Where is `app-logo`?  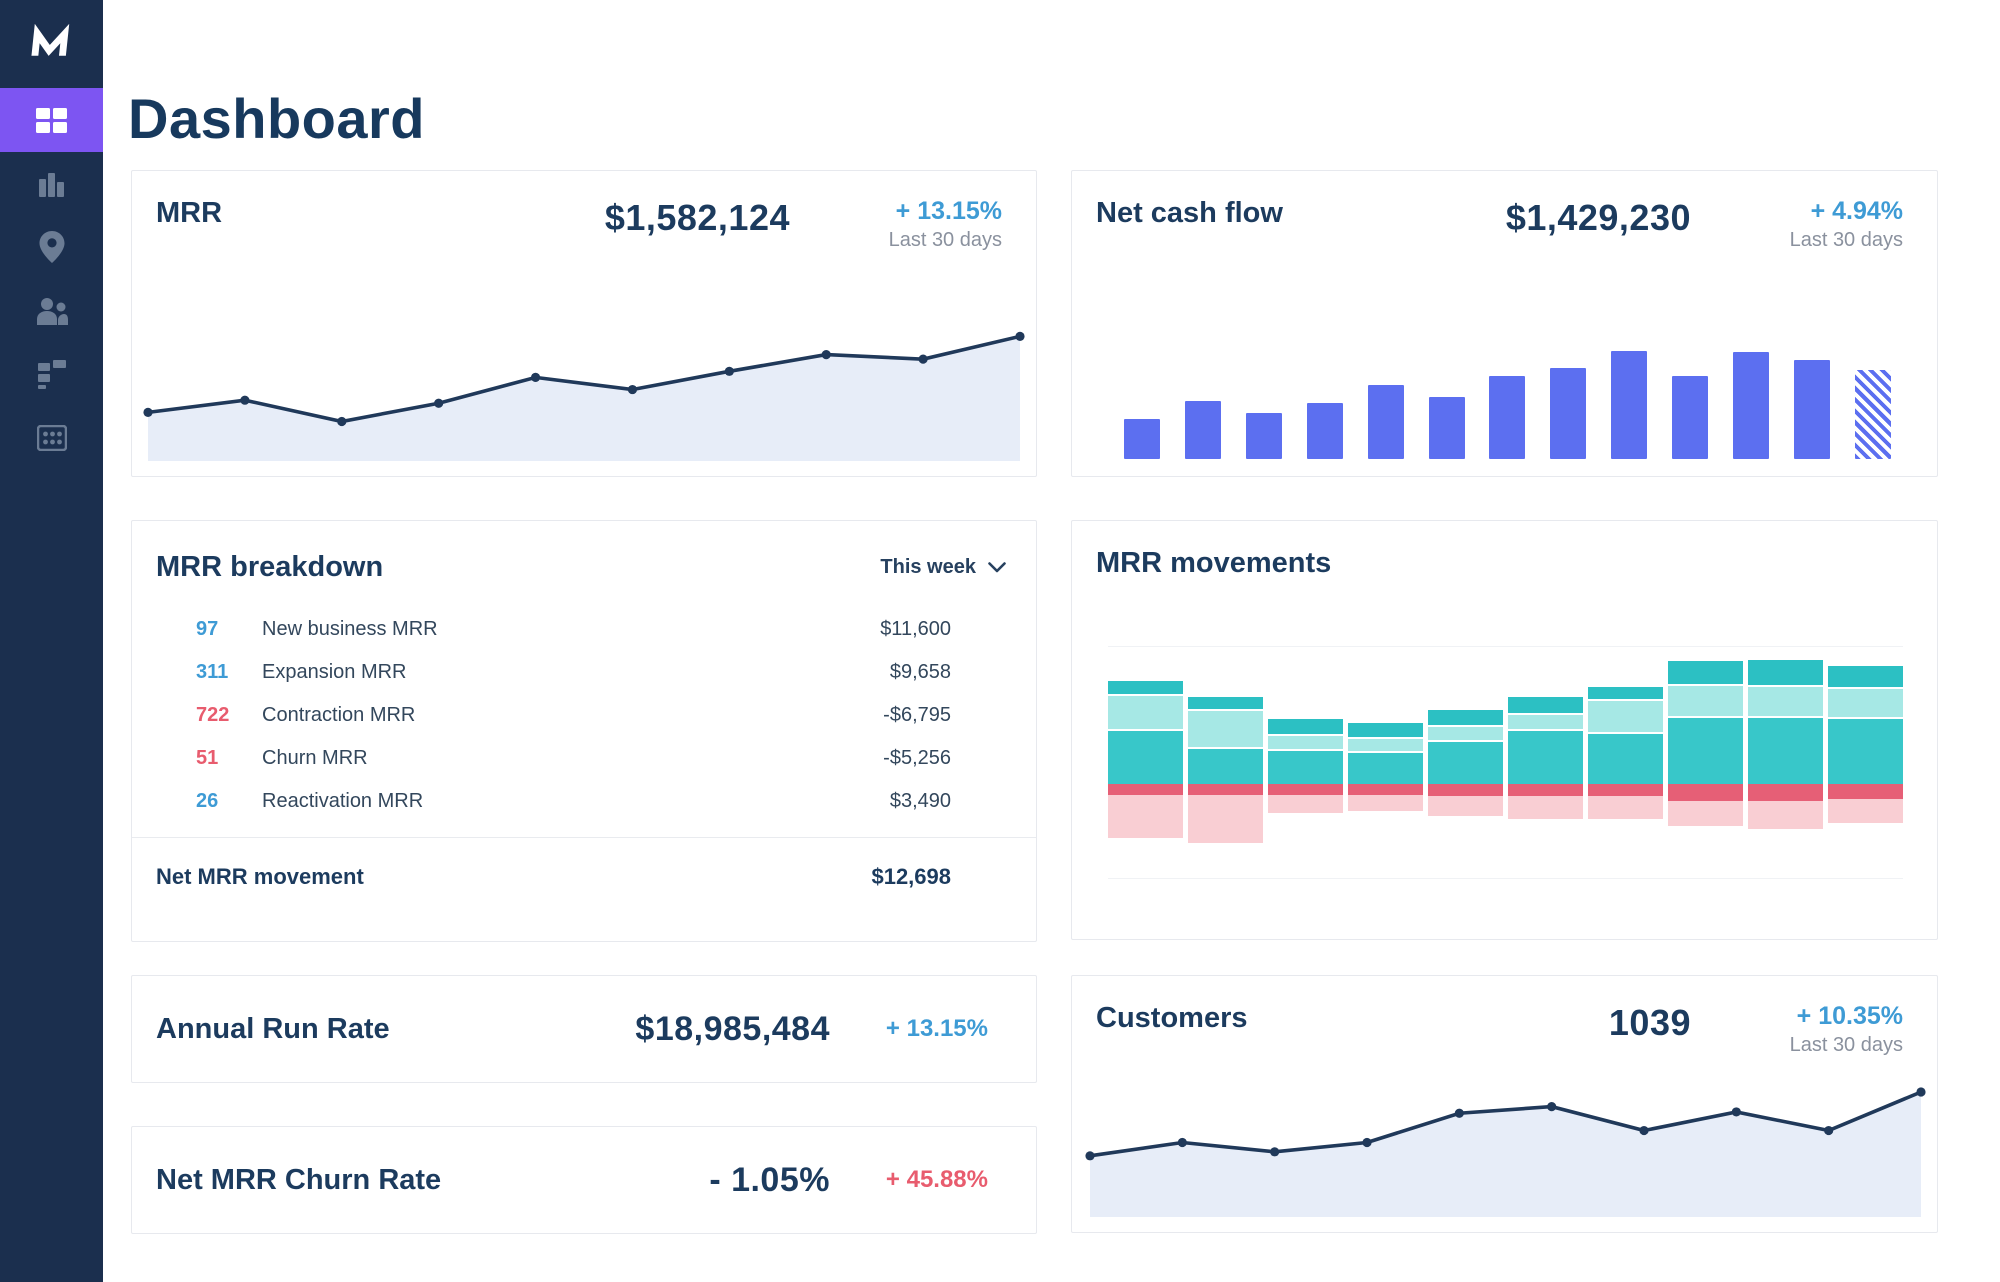 app-logo is located at coordinates (51, 42).